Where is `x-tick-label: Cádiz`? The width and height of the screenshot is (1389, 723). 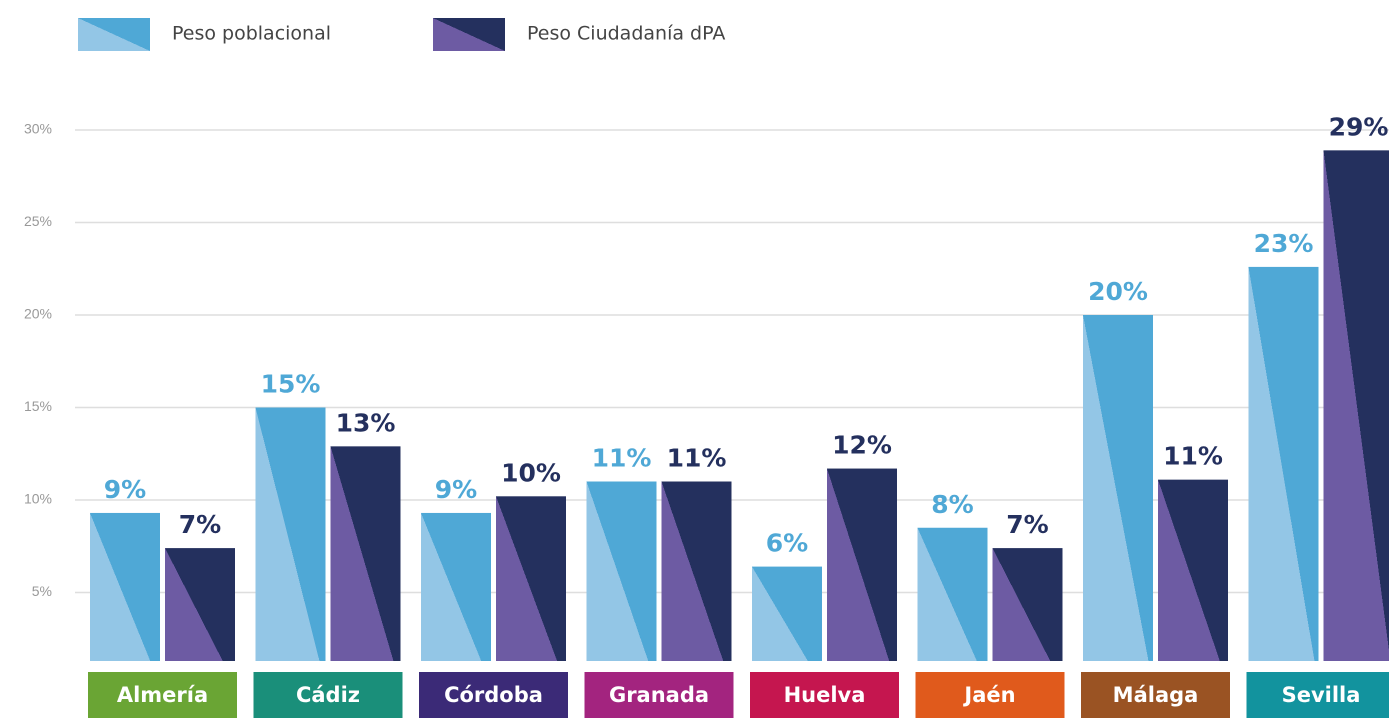 x-tick-label: Cádiz is located at coordinates (328, 695).